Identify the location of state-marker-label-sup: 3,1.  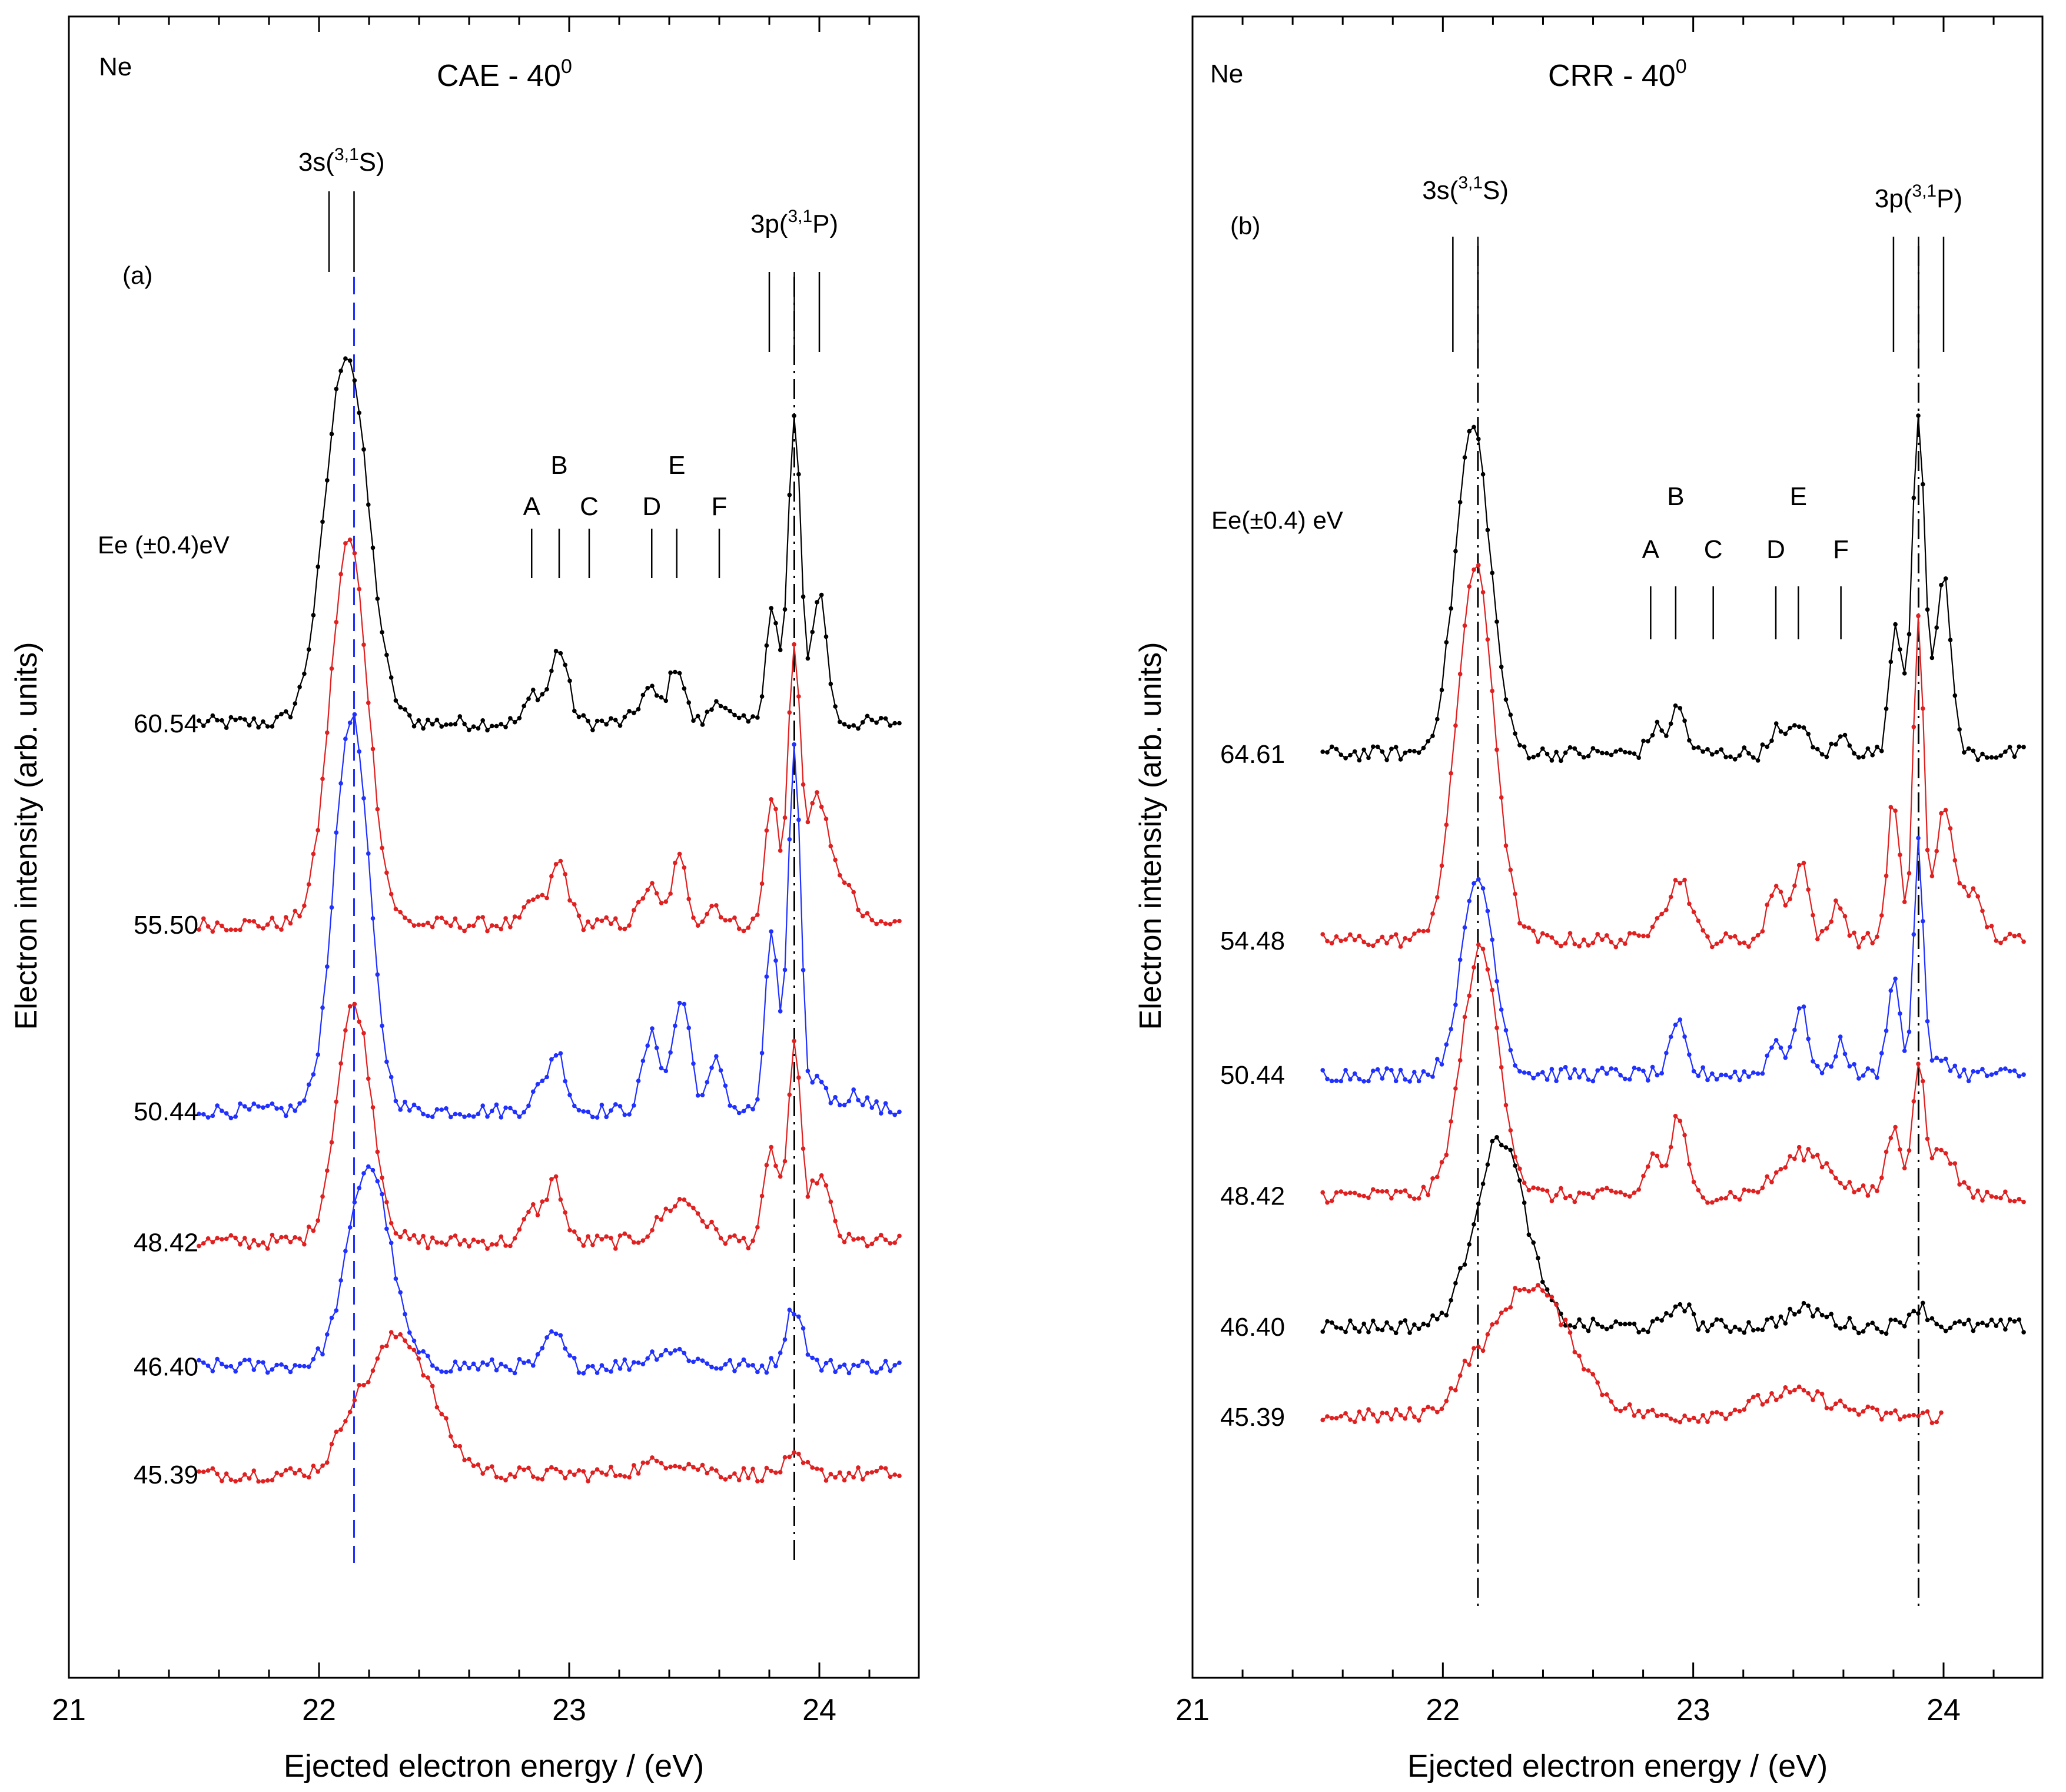
(346, 154).